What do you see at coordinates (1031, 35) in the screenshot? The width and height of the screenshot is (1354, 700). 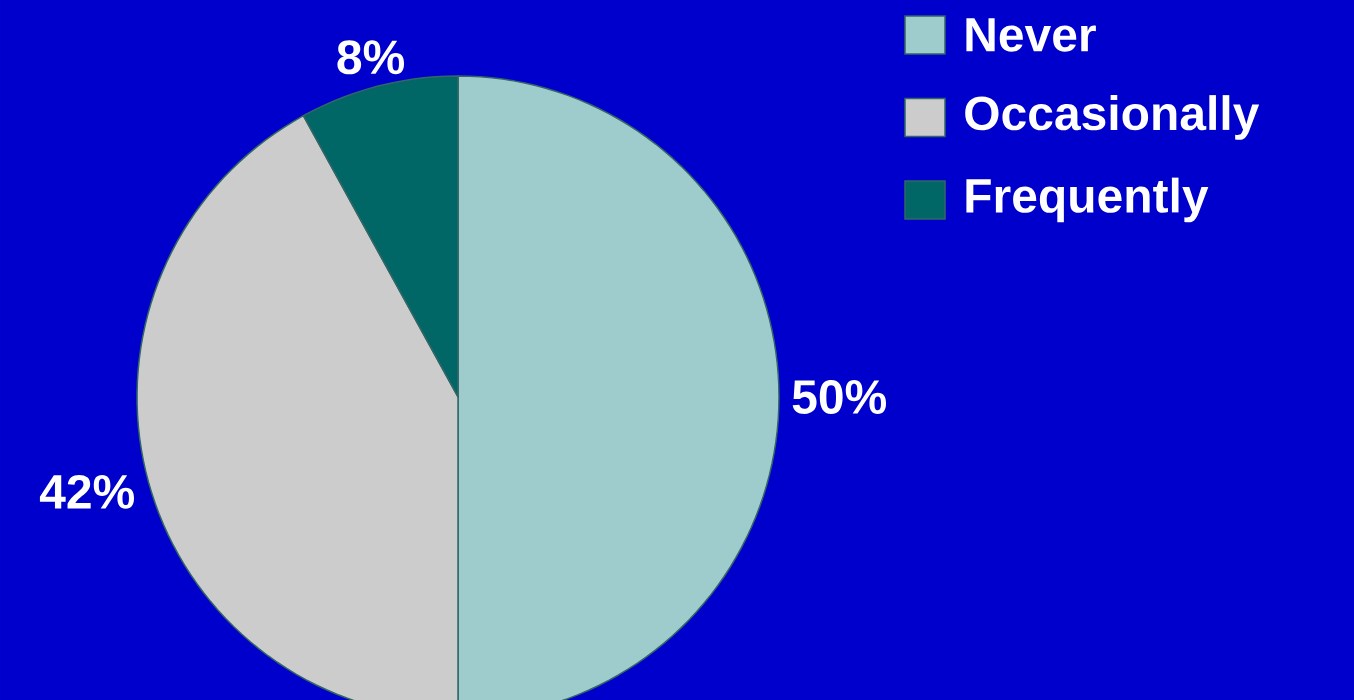 I see `legend-label: Never` at bounding box center [1031, 35].